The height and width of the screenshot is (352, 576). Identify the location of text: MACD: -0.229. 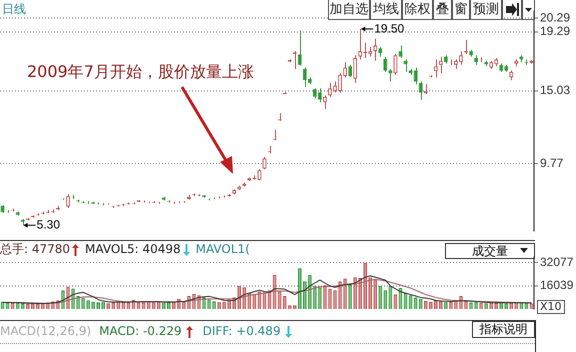
(140, 331).